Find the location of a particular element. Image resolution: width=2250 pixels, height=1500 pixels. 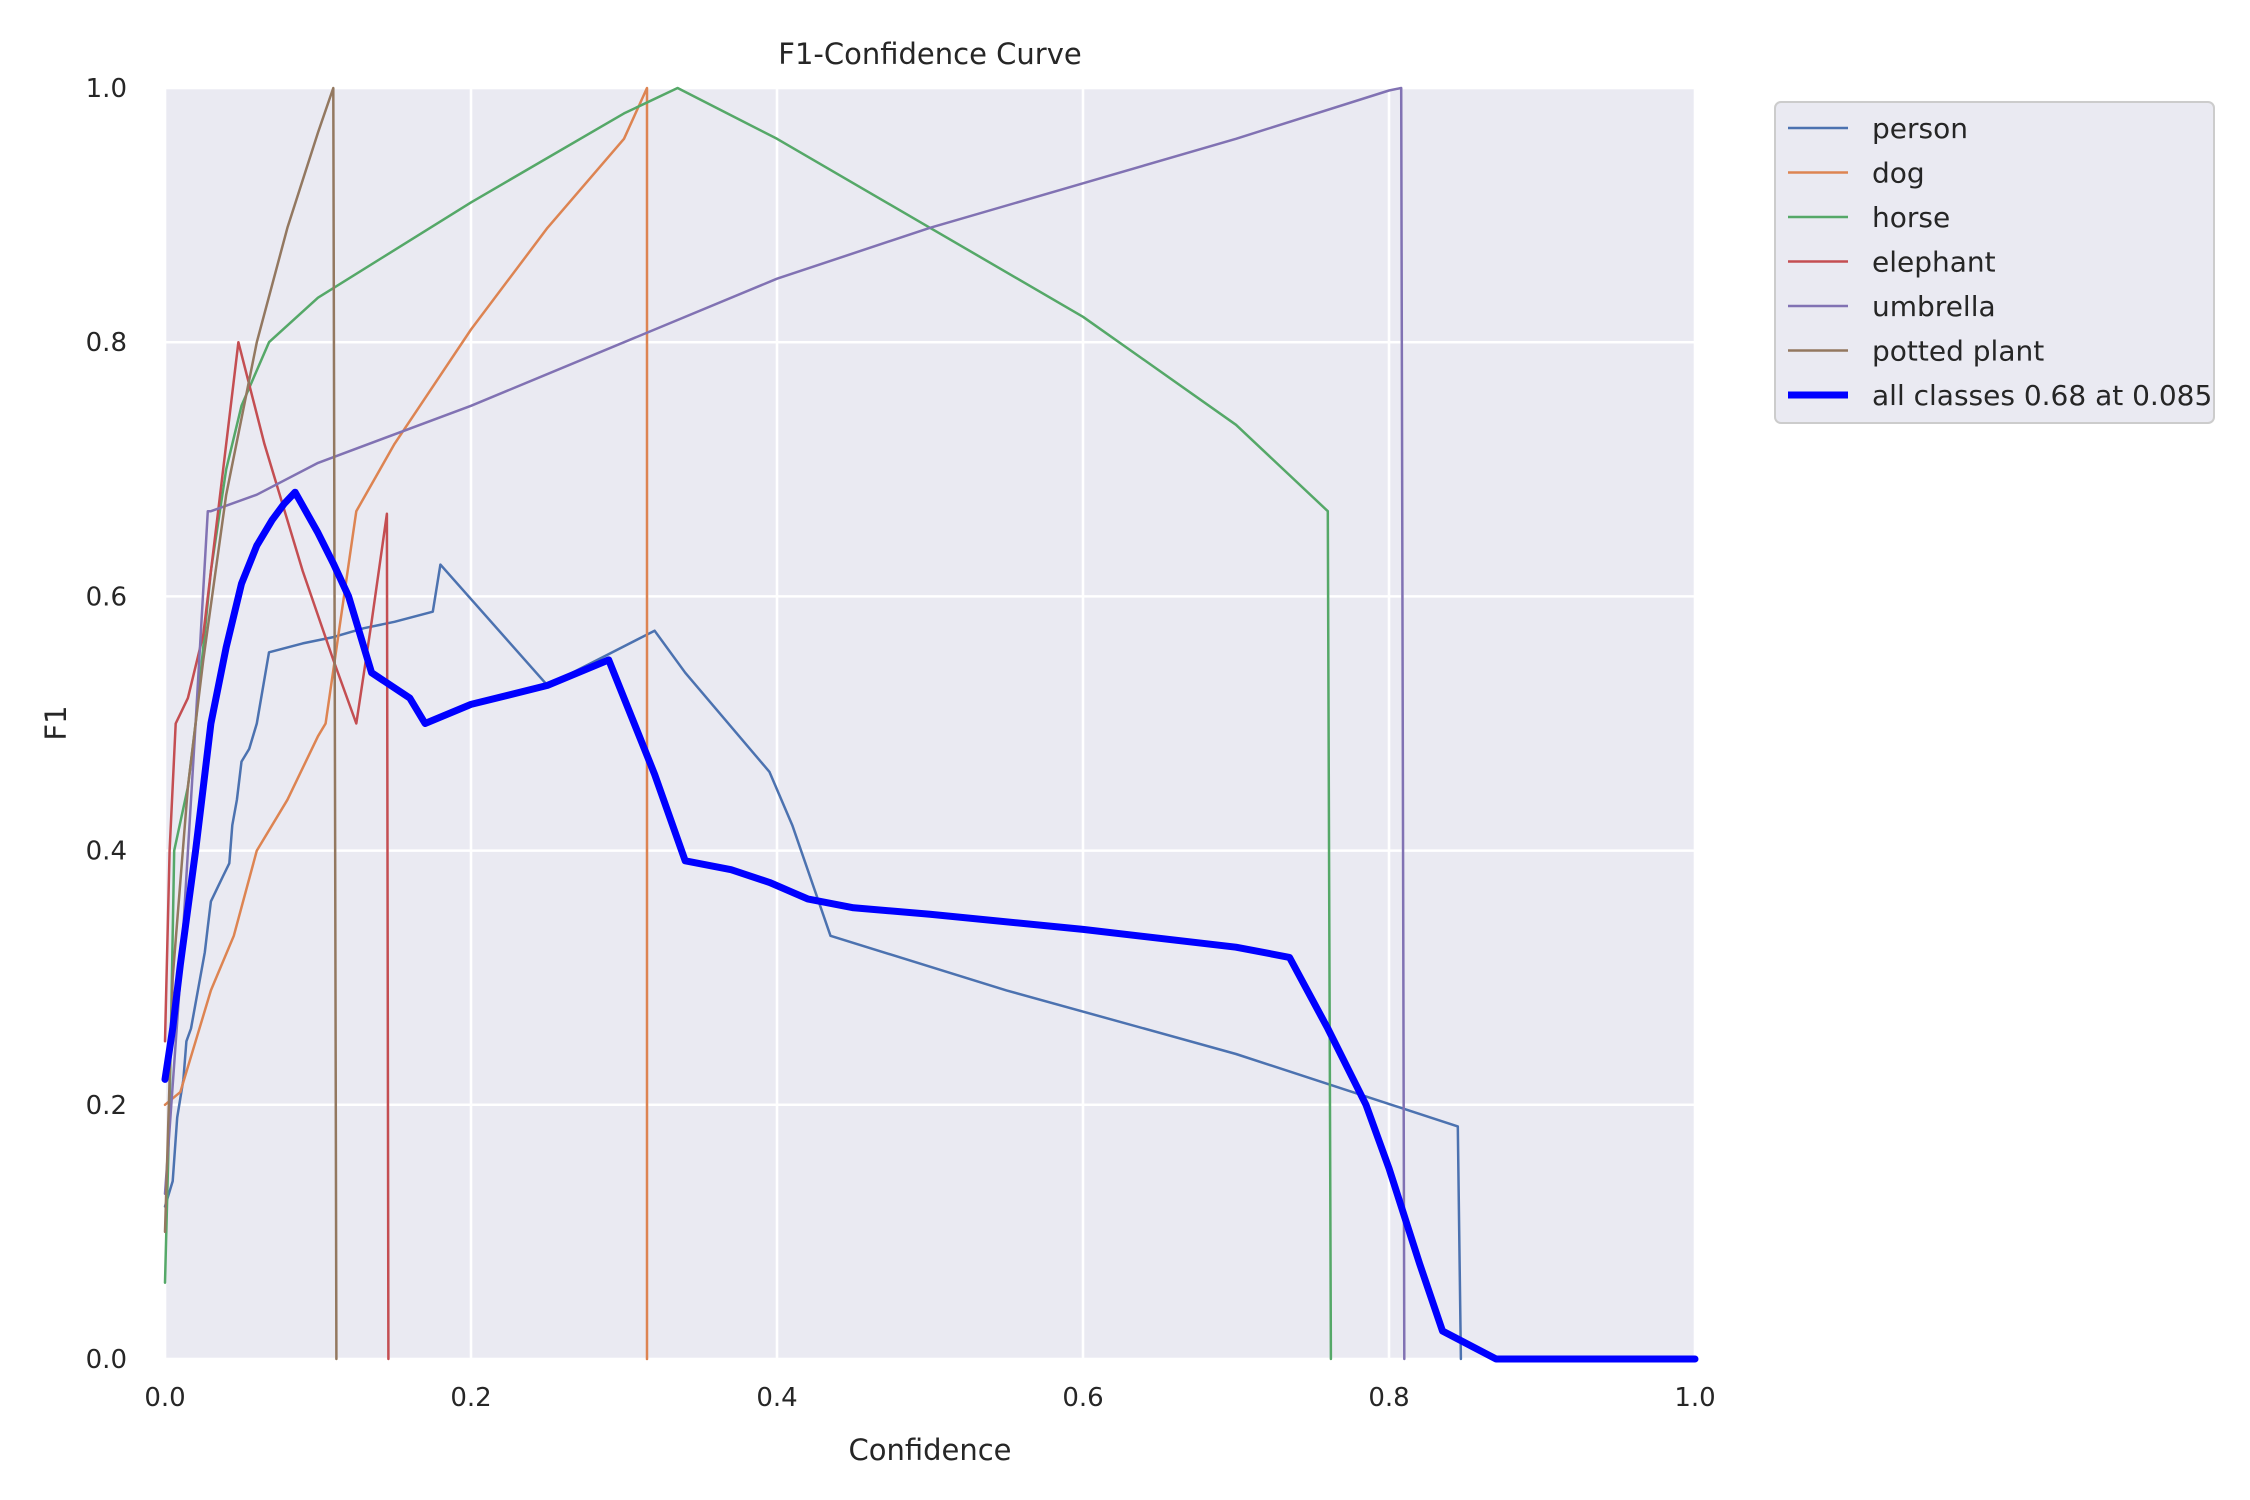

y-tick-label: 1.0 is located at coordinates (106, 89).